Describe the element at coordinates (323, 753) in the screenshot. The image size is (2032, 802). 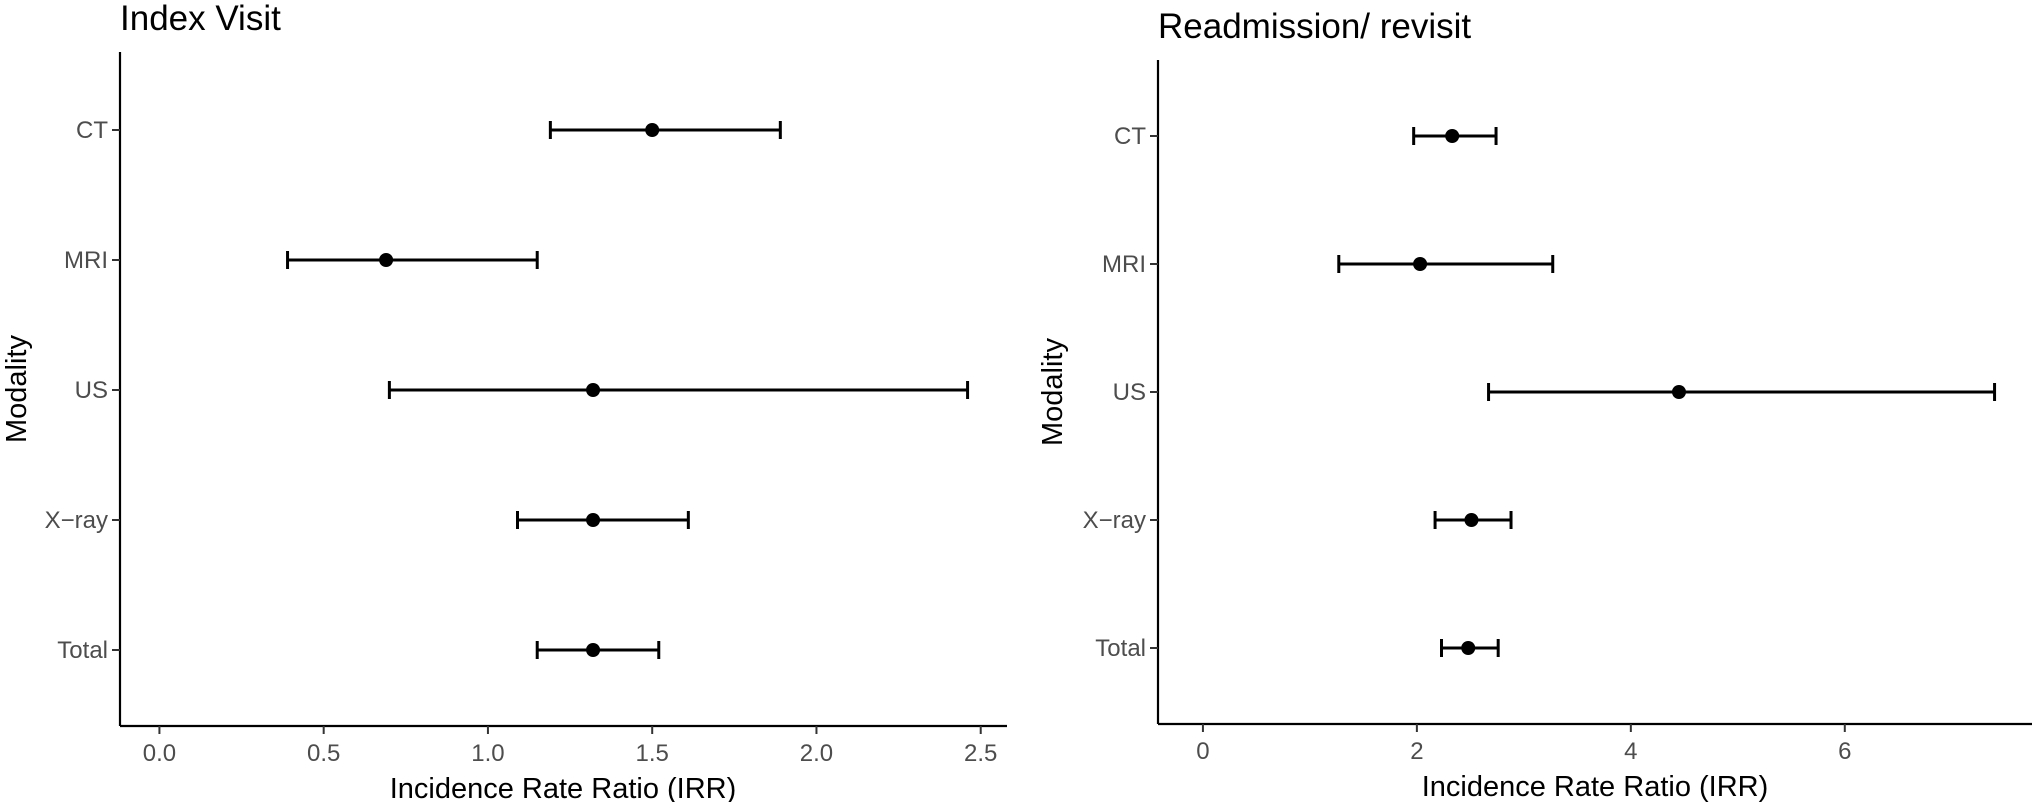
I see `x-tick-label: 0.5` at that location.